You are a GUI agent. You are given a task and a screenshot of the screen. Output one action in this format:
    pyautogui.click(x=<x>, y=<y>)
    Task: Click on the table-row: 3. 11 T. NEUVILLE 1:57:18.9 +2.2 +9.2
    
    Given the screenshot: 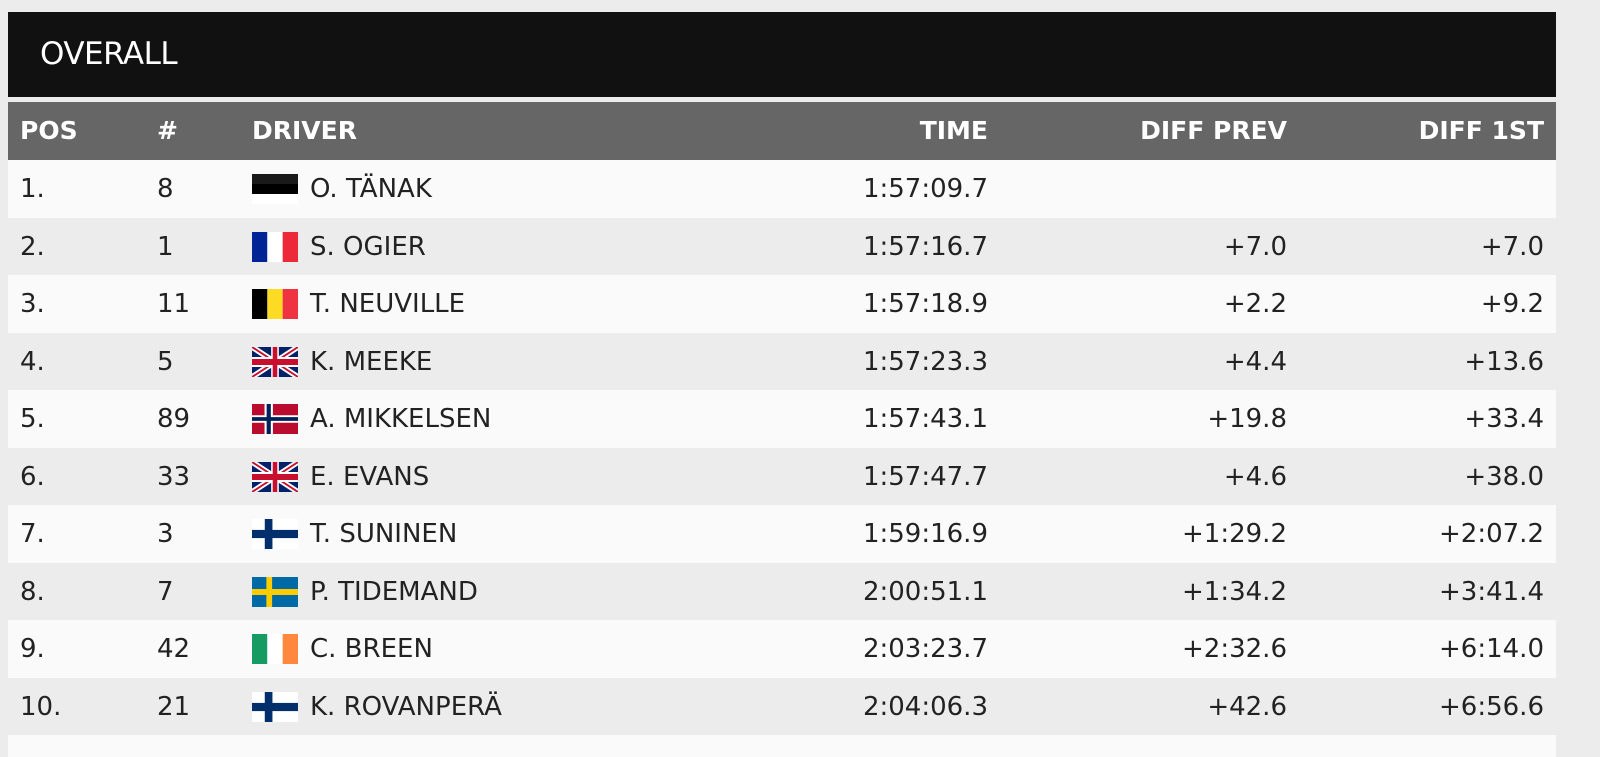 What is the action you would take?
    pyautogui.click(x=782, y=304)
    